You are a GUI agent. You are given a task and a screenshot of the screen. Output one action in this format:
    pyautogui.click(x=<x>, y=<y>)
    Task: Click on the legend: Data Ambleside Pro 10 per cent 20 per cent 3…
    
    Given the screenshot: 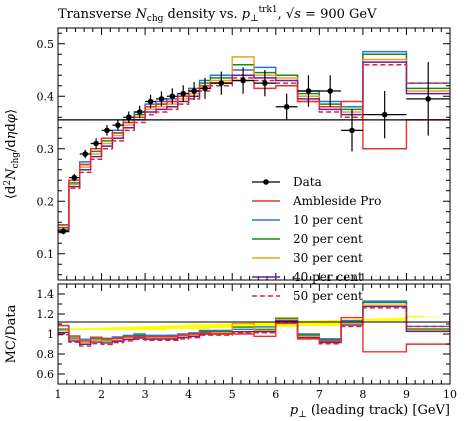 What is the action you would take?
    pyautogui.click(x=316, y=239)
    